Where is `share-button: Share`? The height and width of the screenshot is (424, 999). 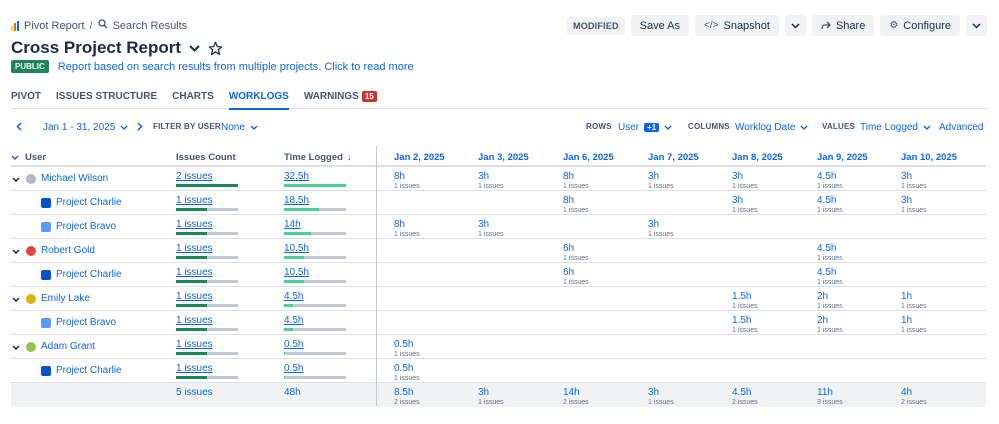 share-button: Share is located at coordinates (843, 25).